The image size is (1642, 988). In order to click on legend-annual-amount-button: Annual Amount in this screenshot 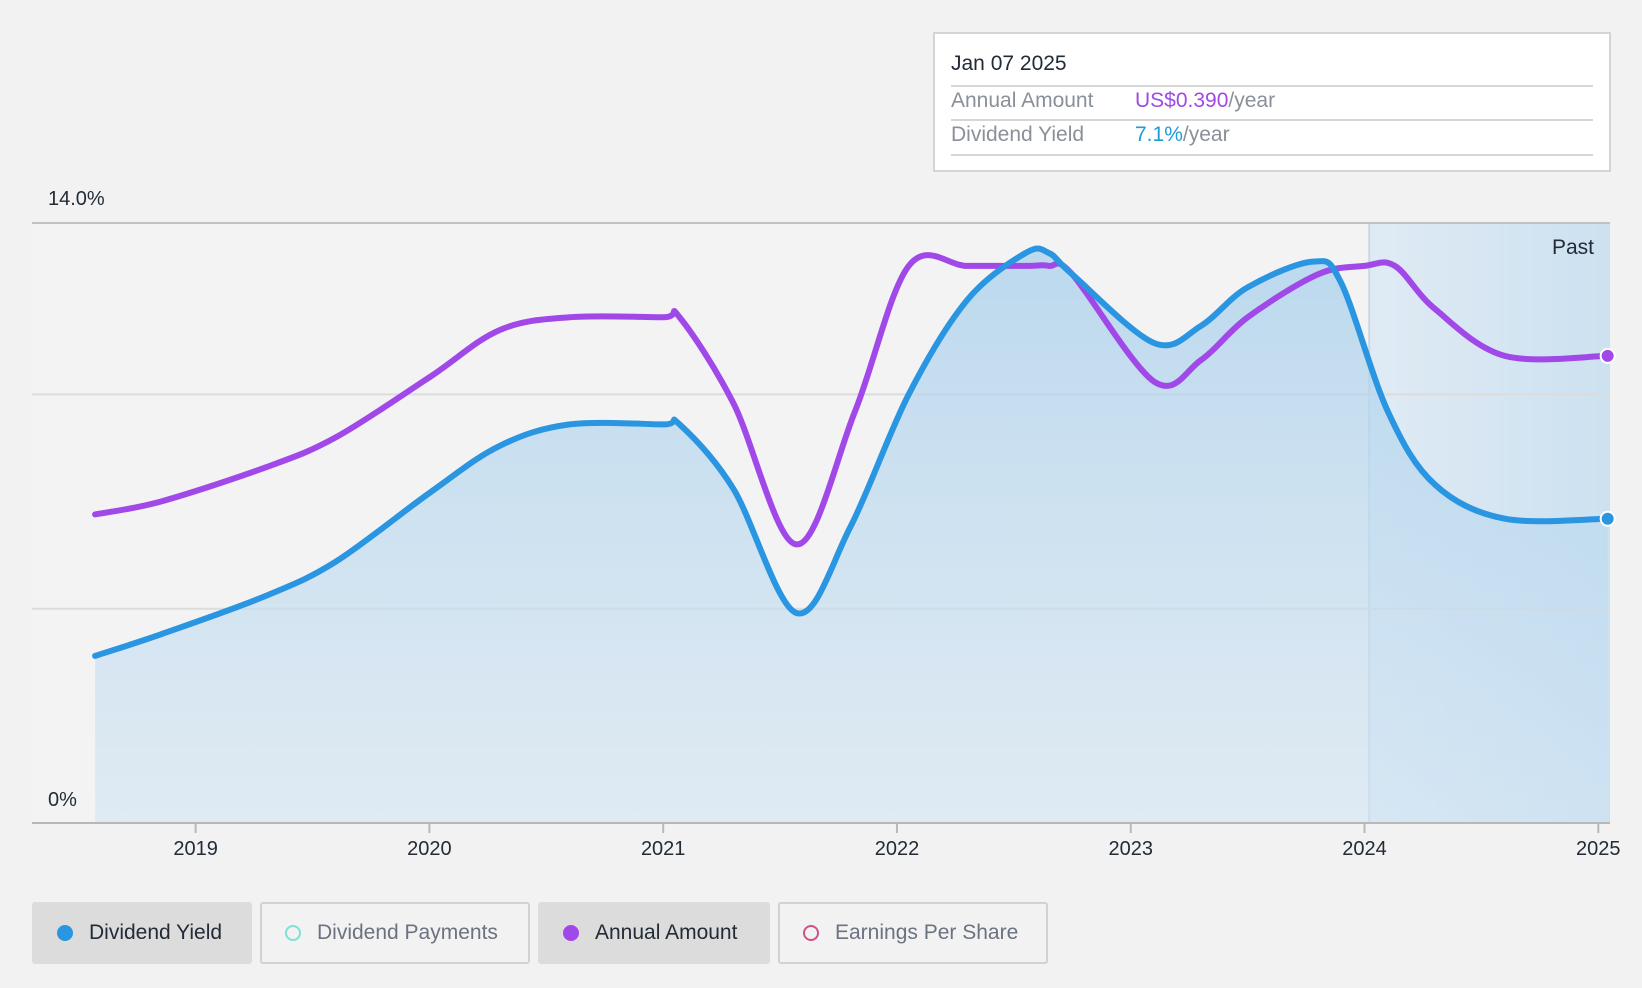, I will do `click(654, 933)`.